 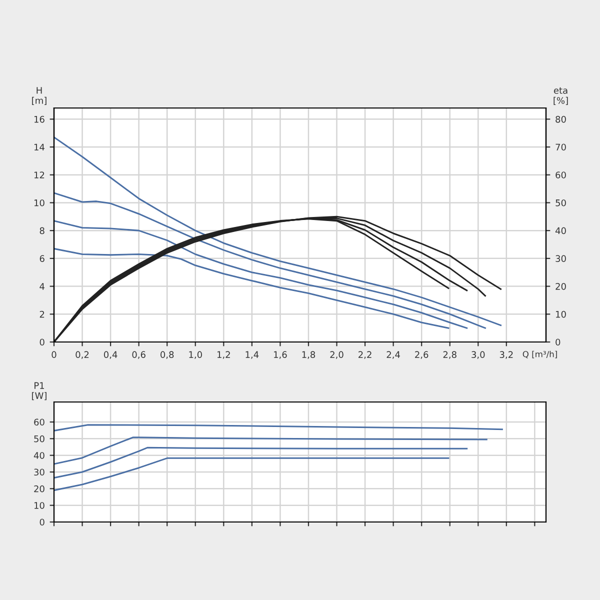 I want to click on x-axis-title: Q [m³/h], so click(x=539, y=354).